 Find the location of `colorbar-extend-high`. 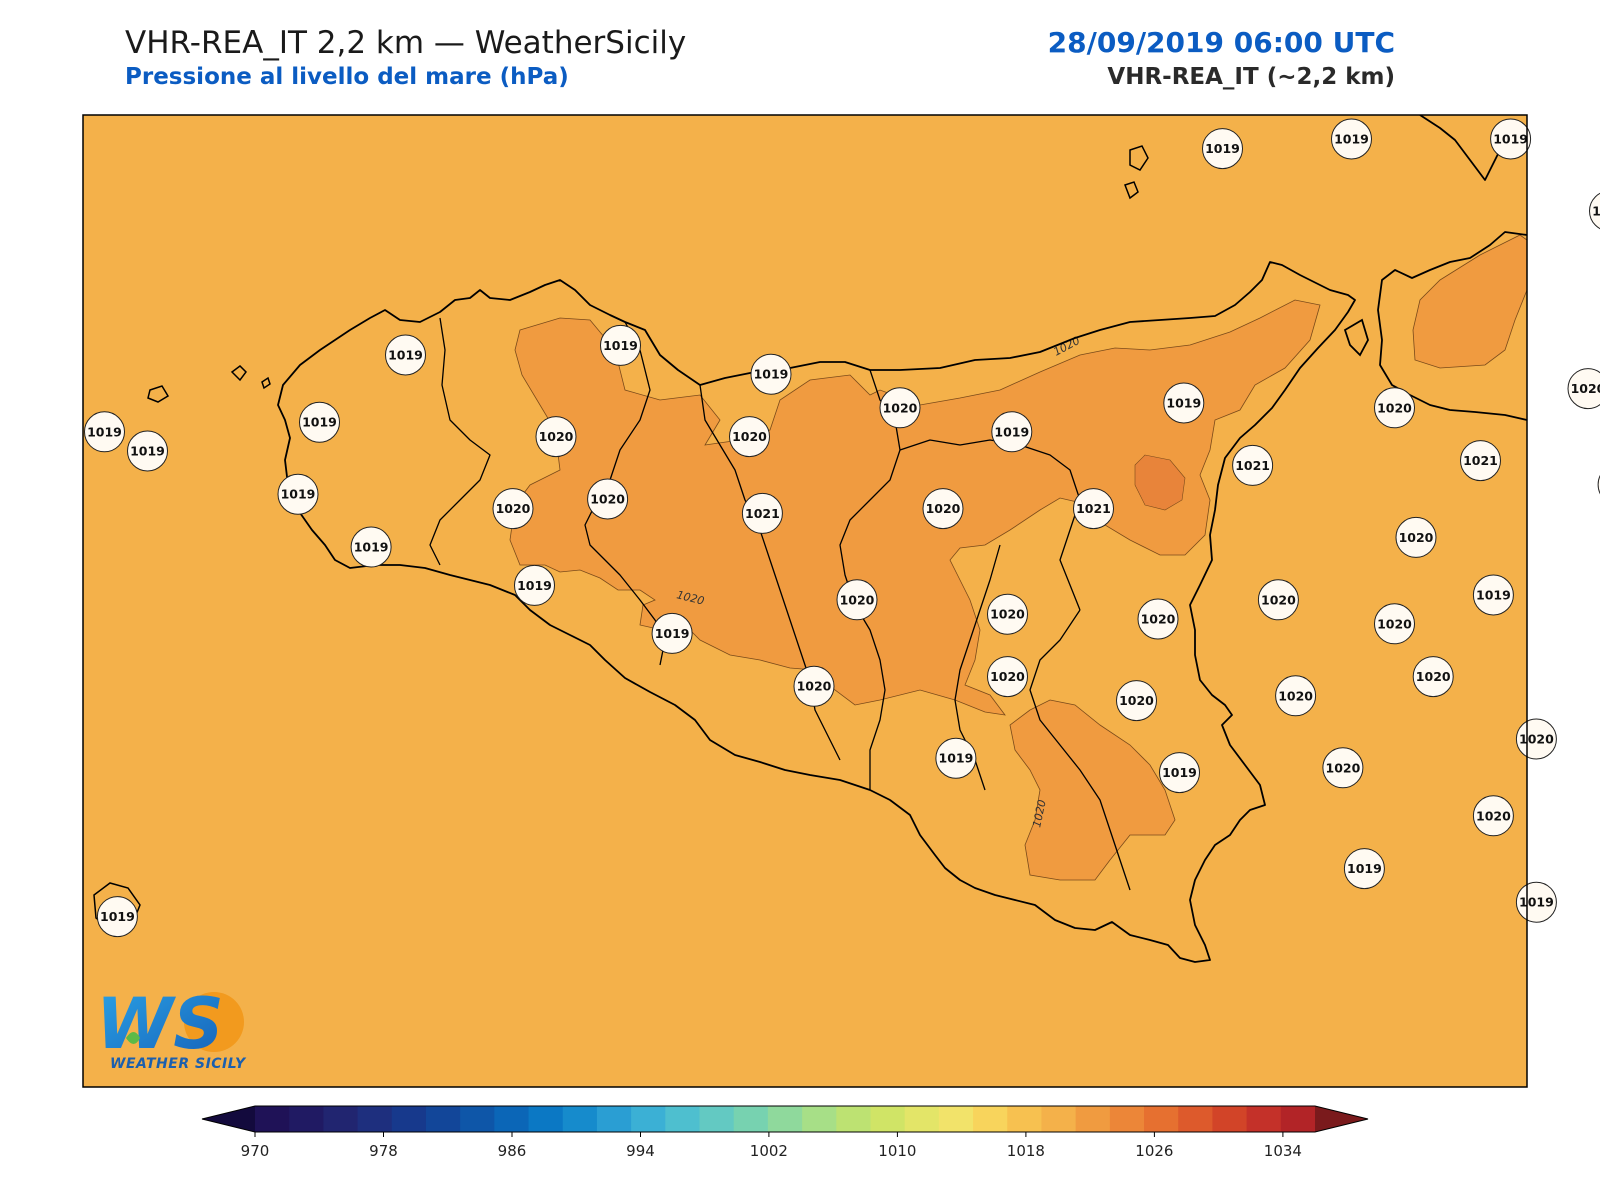

colorbar-extend-high is located at coordinates (1341, 1119).